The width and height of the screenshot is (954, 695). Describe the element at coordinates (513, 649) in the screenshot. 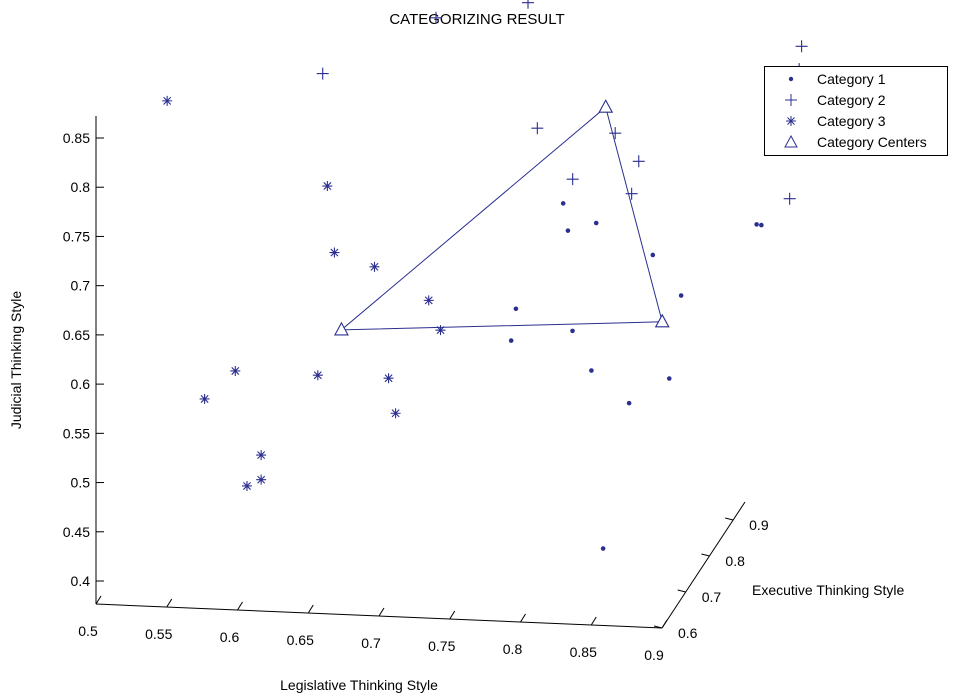

I see `x-tick-label: 0.8` at that location.